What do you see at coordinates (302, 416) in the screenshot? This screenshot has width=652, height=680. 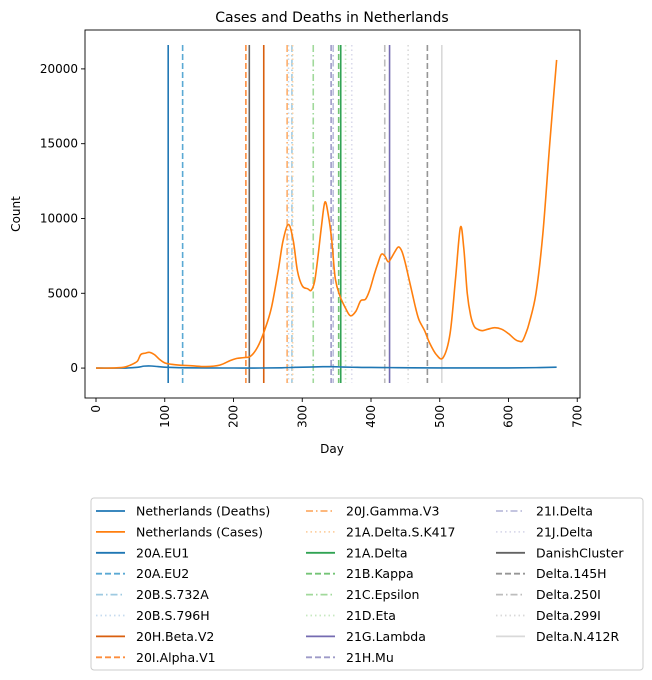 I see `x-tick-label: 300` at bounding box center [302, 416].